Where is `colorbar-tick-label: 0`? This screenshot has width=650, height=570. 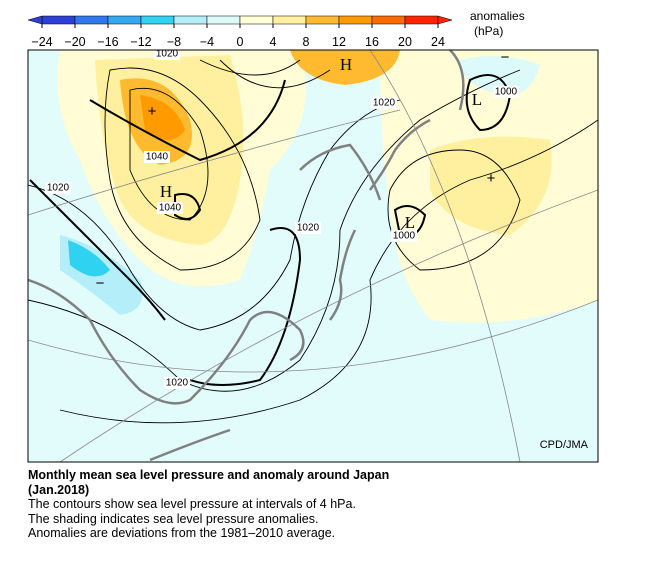 colorbar-tick-label: 0 is located at coordinates (240, 42).